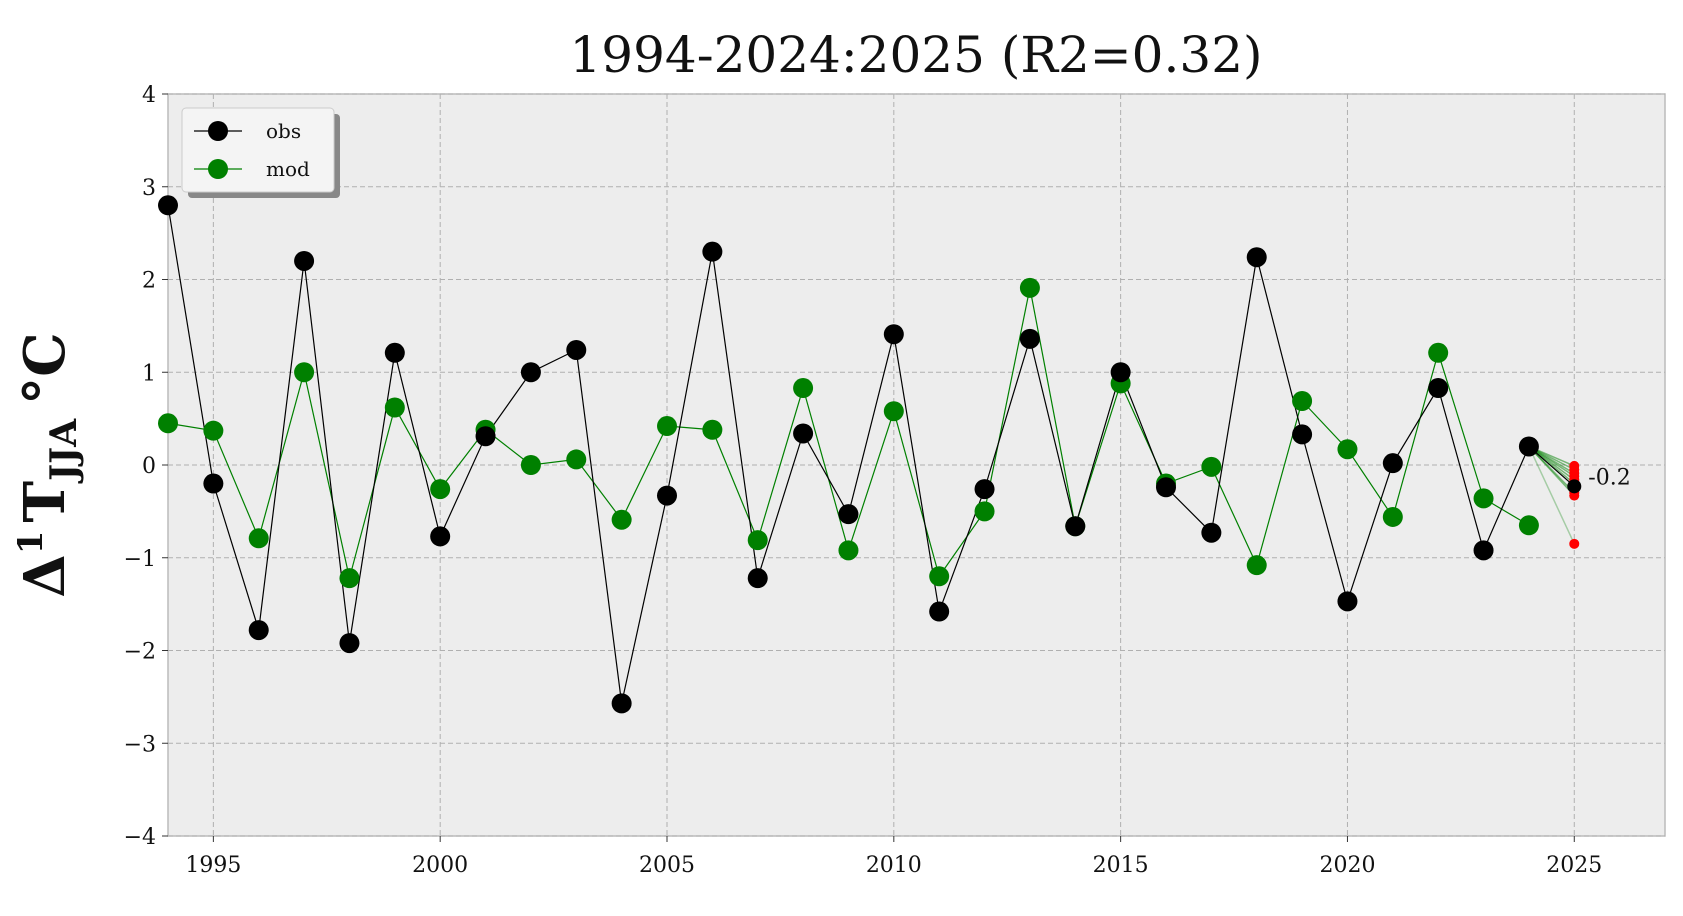 The width and height of the screenshot is (1683, 916). I want to click on y-tick-label: 0, so click(149, 466).